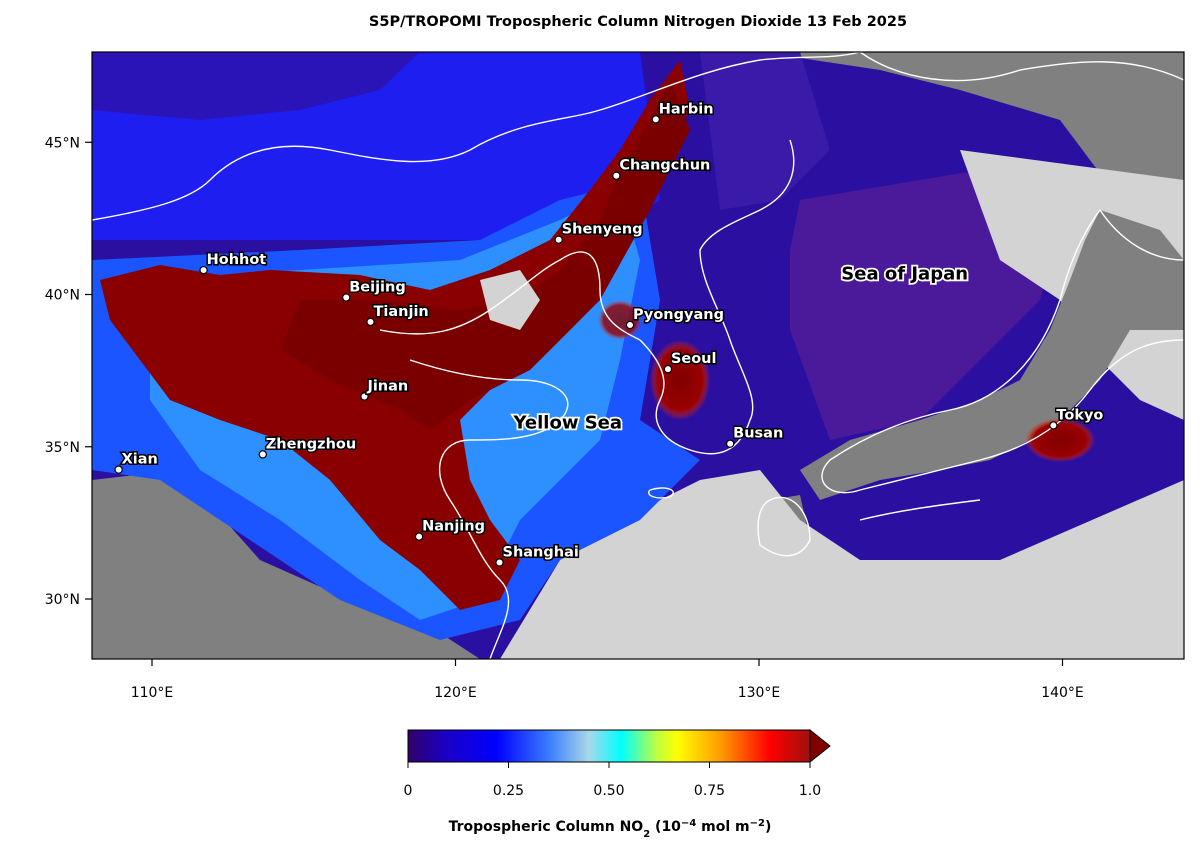 The image size is (1200, 853). I want to click on pyongyang-hotspot, so click(620, 320).